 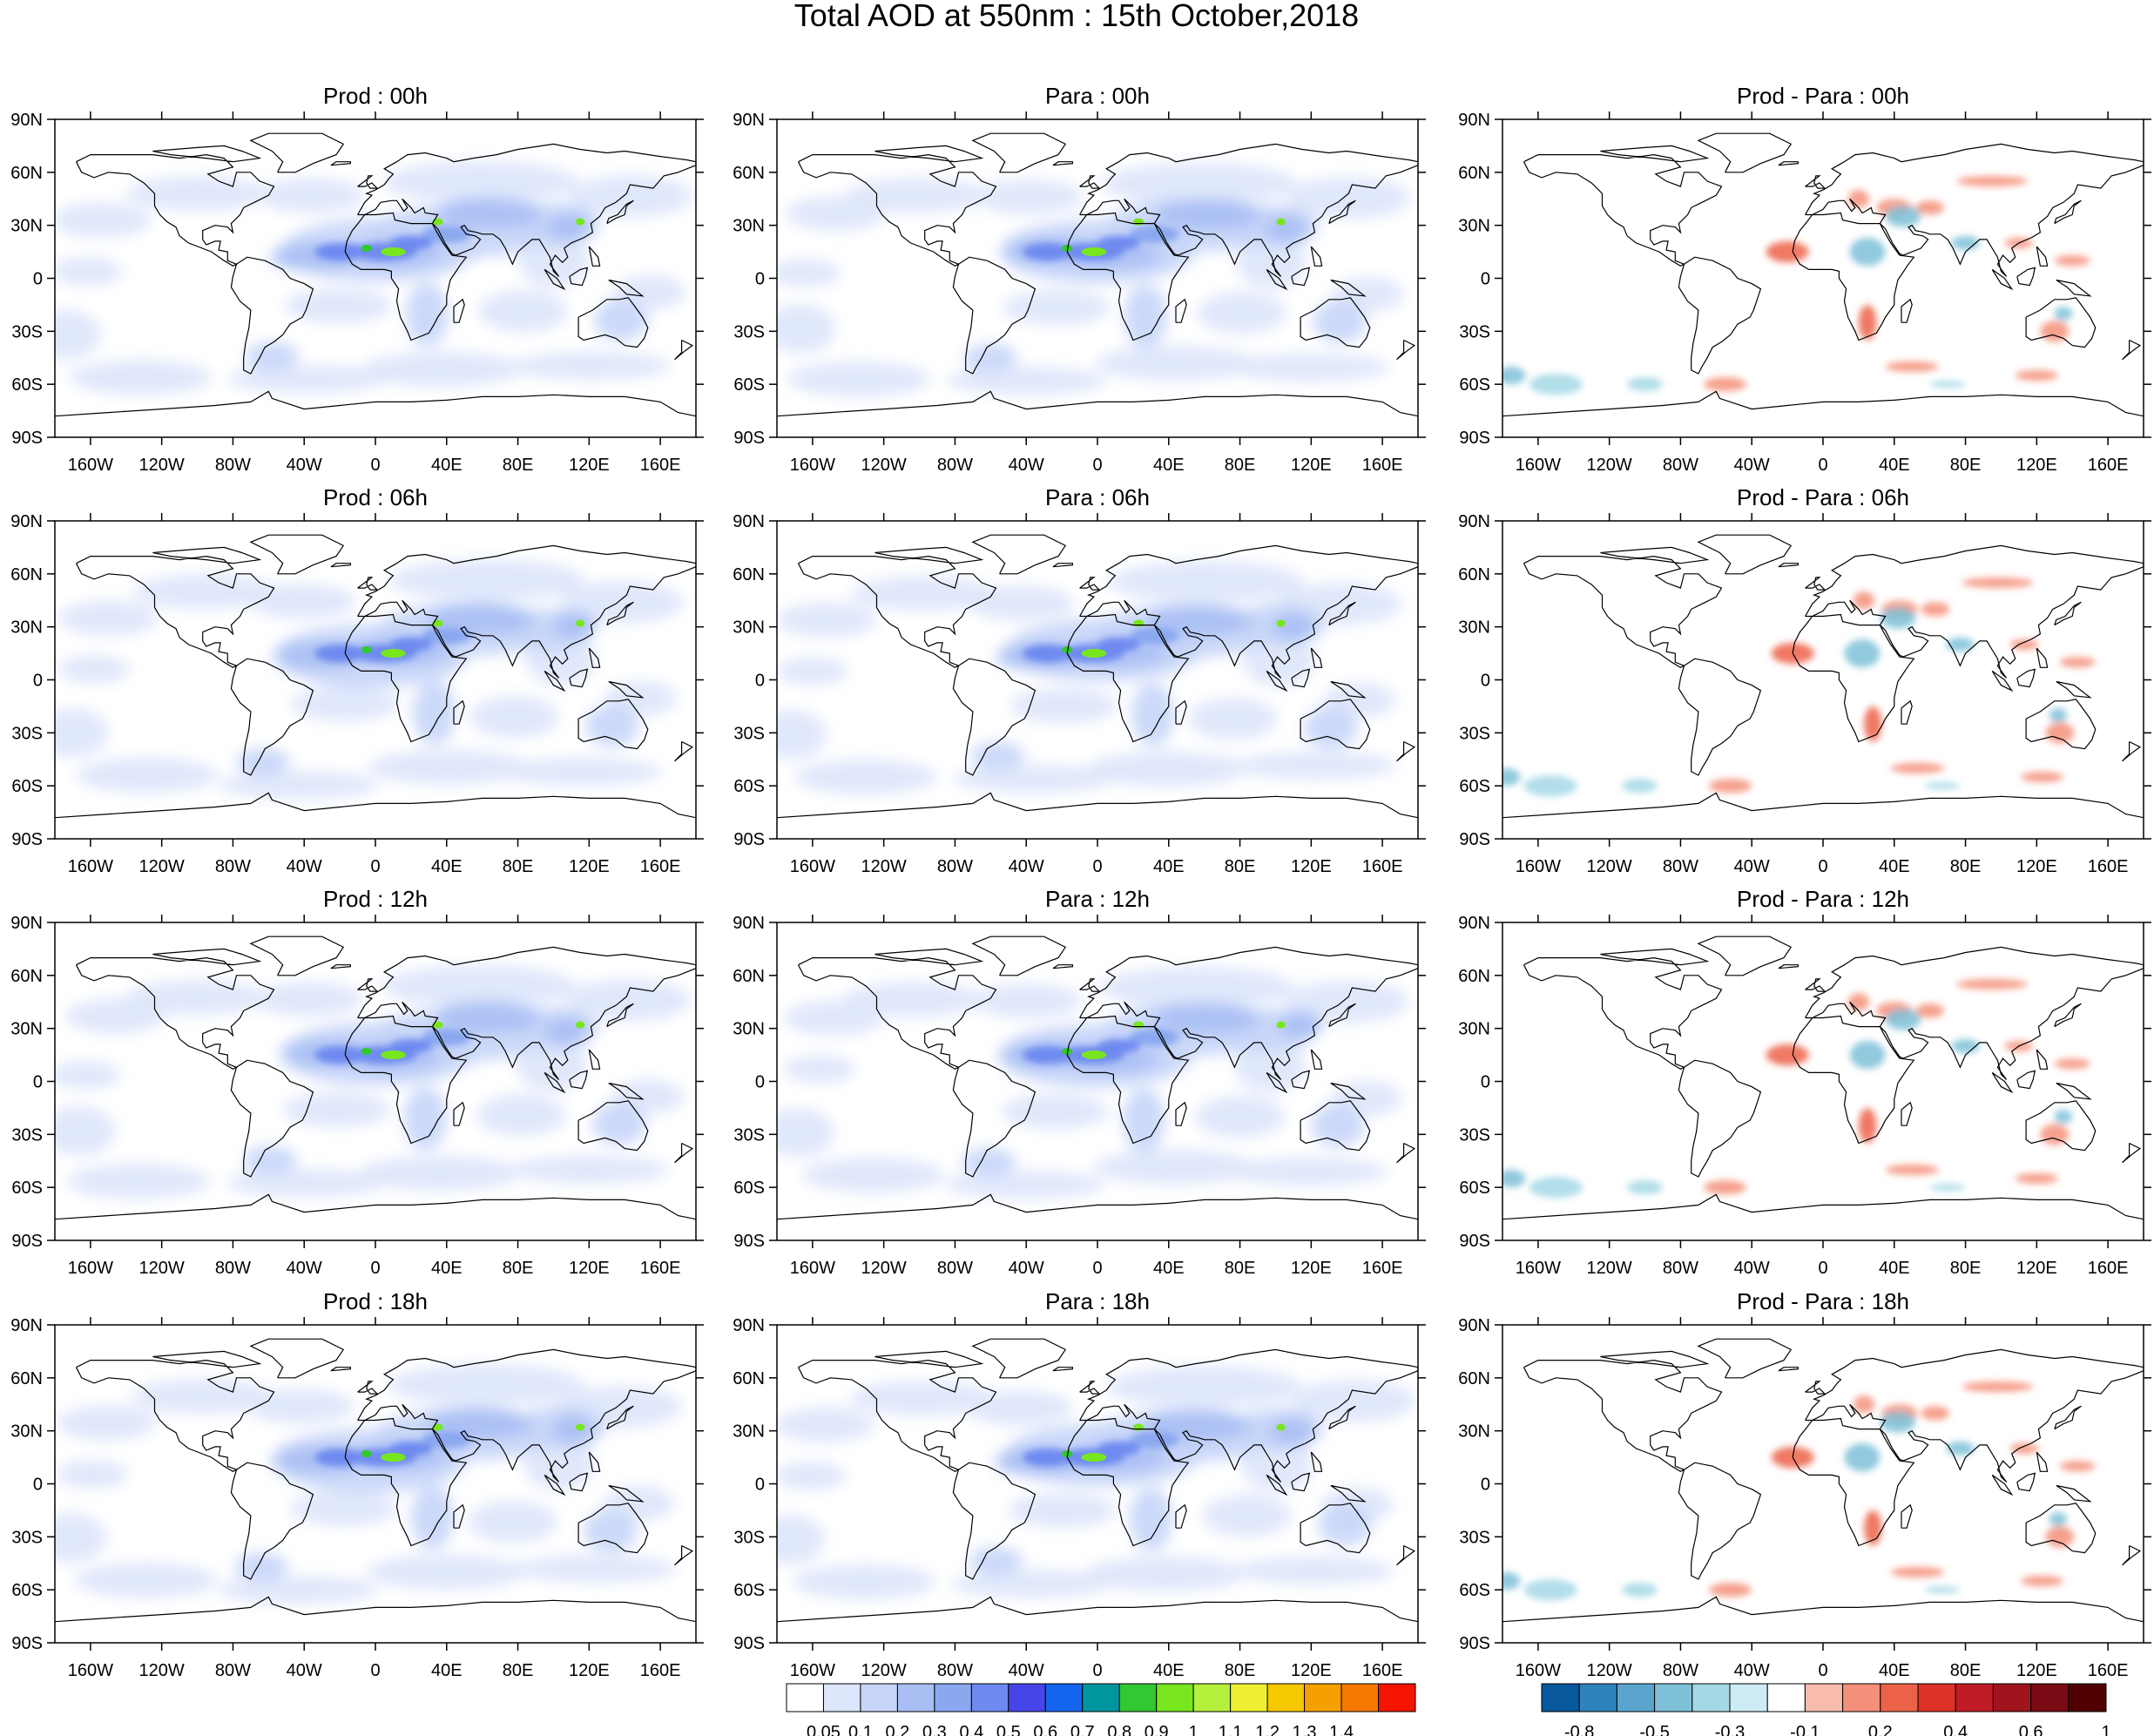 What do you see at coordinates (1799, 1491) in the screenshot?
I see `aod-difference-field` at bounding box center [1799, 1491].